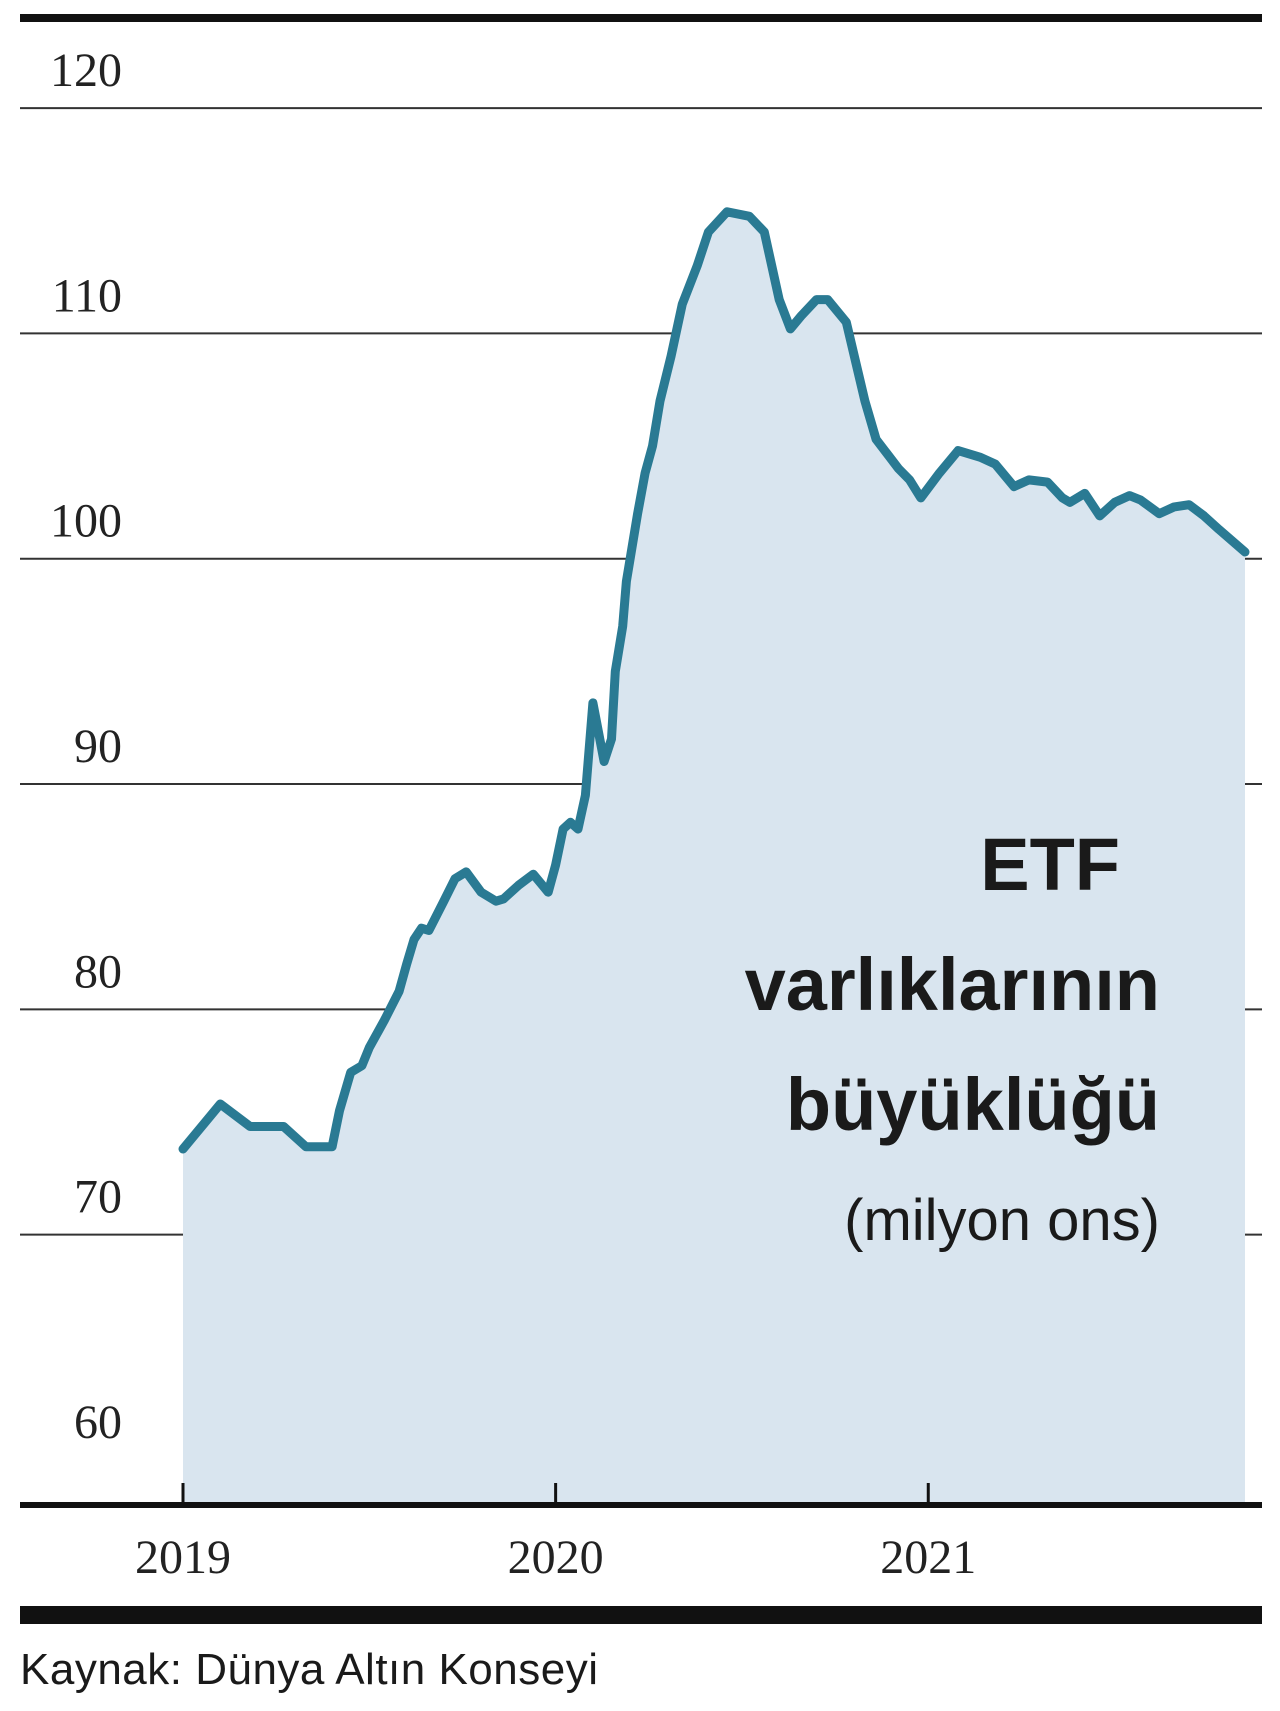 The width and height of the screenshot is (1280, 1711). Describe the element at coordinates (87, 295) in the screenshot. I see `y-tick-label-110: 110` at that location.